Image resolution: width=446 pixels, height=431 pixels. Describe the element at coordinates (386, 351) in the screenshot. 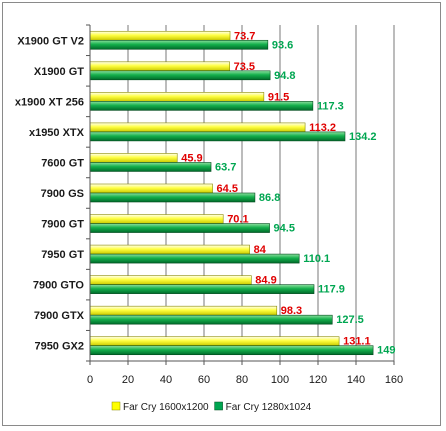

I see `data-label-series-2: 149` at that location.